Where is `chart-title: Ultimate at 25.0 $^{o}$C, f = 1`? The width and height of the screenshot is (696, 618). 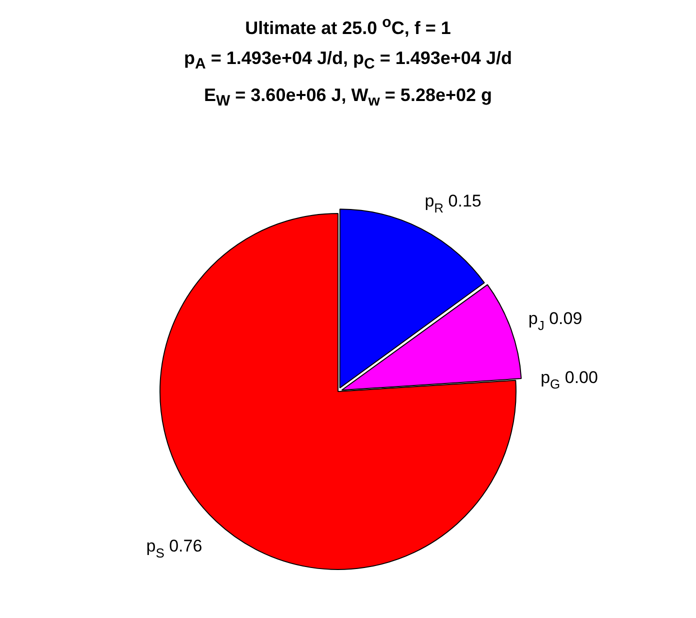
chart-title: Ultimate at 25.0 $^{o}$C, f = 1 is located at coordinates (348, 26).